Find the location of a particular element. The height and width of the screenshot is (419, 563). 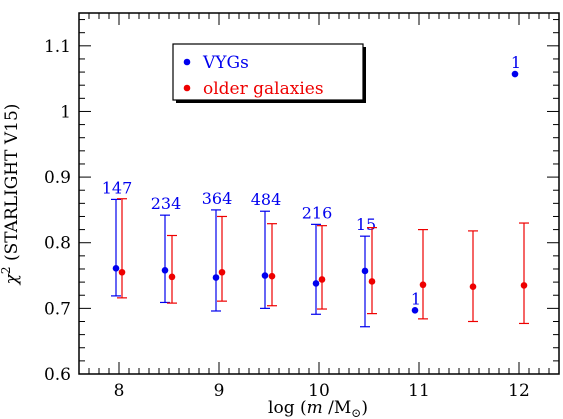

y-tick-label: 0.9 is located at coordinates (57, 178).